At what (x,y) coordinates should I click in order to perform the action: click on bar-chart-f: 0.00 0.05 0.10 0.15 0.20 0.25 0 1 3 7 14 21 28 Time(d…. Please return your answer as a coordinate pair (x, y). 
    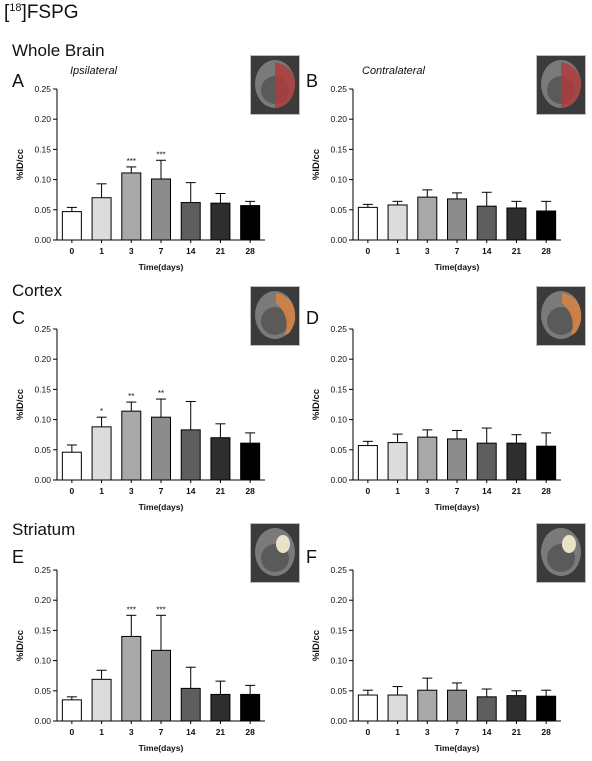
    Looking at the image, I should click on (436, 659).